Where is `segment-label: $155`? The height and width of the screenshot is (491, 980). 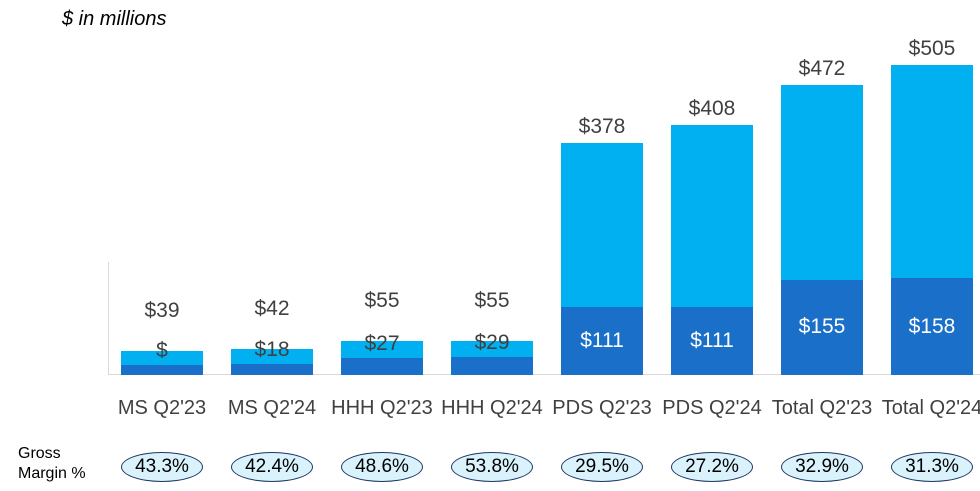 segment-label: $155 is located at coordinates (822, 327).